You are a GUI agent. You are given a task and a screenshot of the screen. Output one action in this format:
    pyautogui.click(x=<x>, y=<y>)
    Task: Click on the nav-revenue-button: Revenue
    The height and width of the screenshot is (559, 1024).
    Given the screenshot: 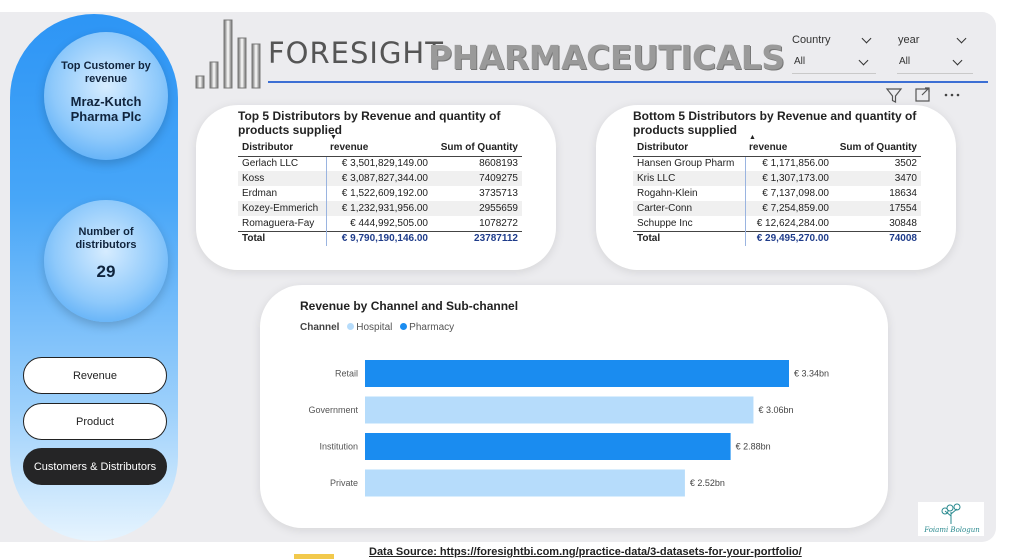 What is the action you would take?
    pyautogui.click(x=95, y=375)
    